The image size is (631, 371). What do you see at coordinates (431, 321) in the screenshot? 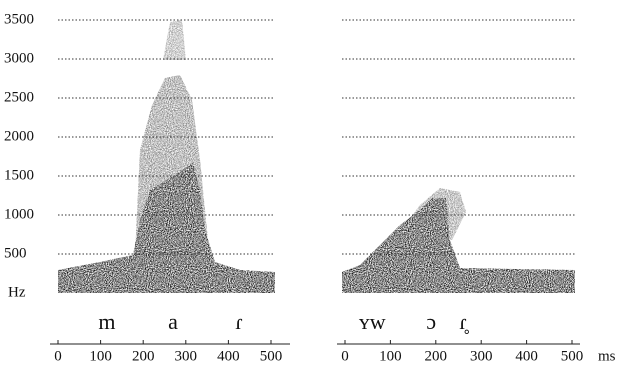
I see `segment-label: ɔ` at bounding box center [431, 321].